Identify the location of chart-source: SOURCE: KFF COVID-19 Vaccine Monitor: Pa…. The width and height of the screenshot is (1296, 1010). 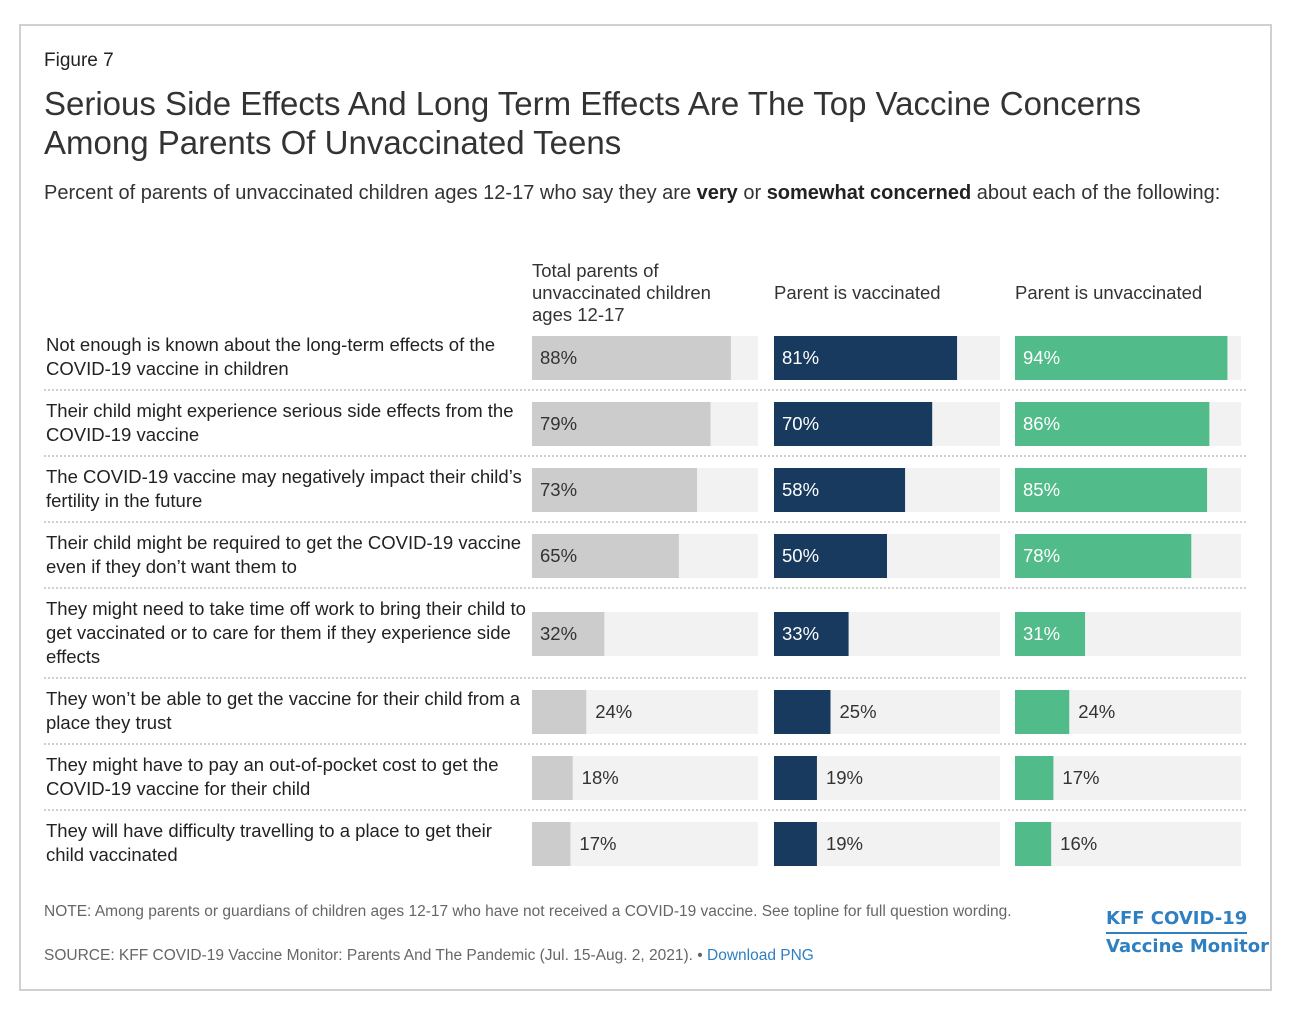
(564, 956).